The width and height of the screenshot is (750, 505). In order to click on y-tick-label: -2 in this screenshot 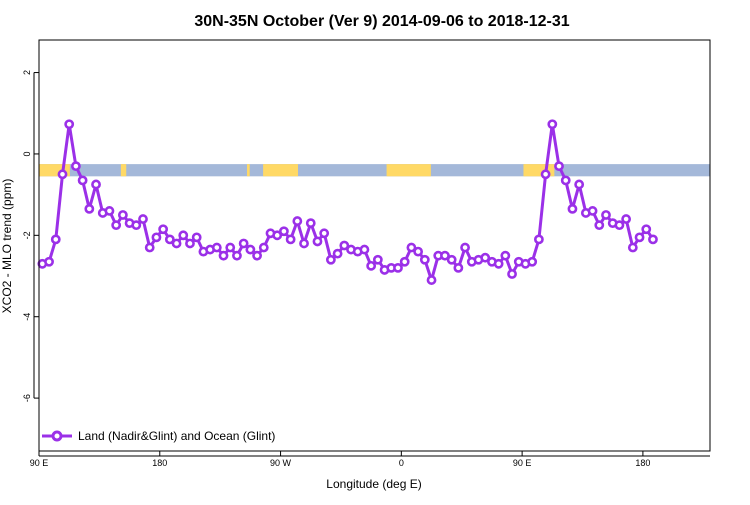, I will do `click(27, 235)`.